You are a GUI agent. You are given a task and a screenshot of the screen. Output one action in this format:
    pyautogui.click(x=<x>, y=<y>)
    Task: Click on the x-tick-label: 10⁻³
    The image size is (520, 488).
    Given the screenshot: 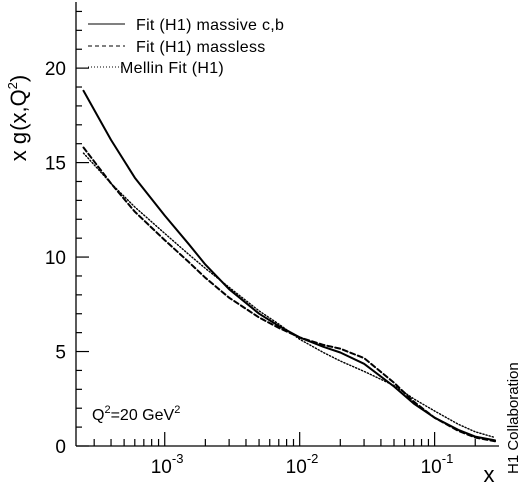 What is the action you would take?
    pyautogui.click(x=167, y=464)
    